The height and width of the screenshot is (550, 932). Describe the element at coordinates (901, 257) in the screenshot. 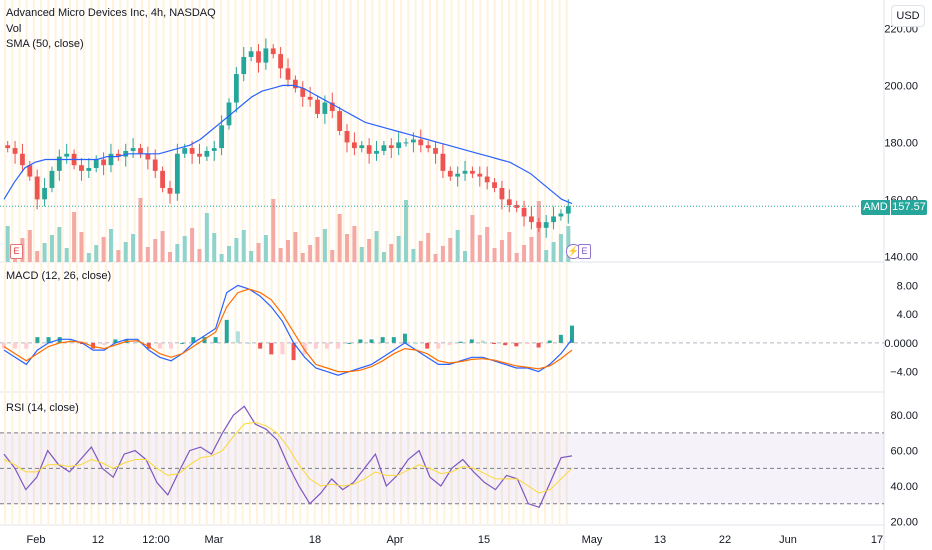

I see `price-axis-tick-label: 140.00` at that location.